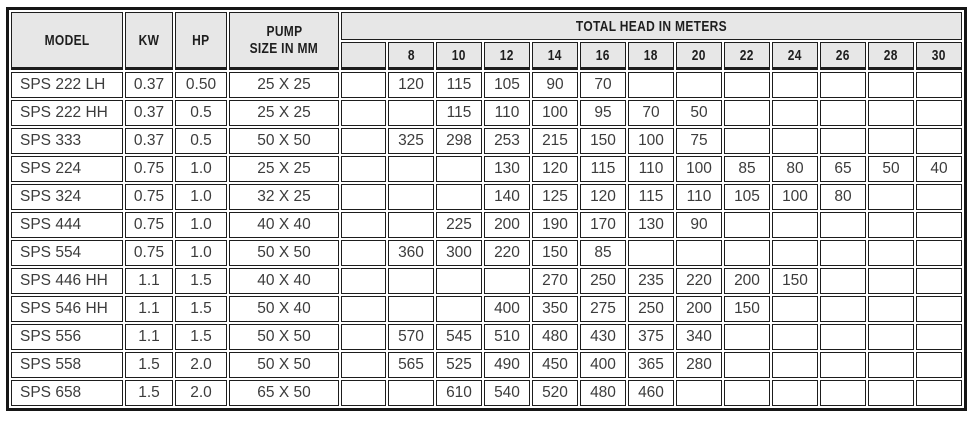 The image size is (975, 423). I want to click on head-value-cell: 460, so click(651, 393).